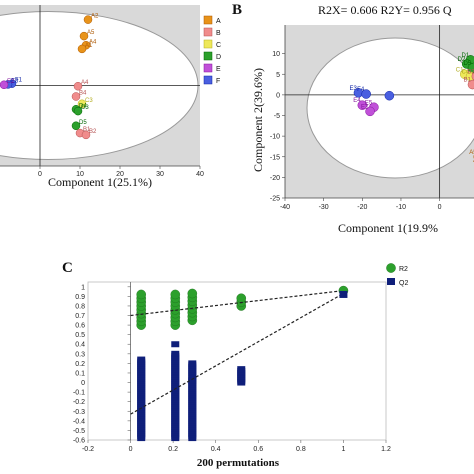 The height and width of the screenshot is (474, 474). Describe the element at coordinates (324, 207) in the screenshot. I see `panel-b-x-tick-label: -30` at that location.